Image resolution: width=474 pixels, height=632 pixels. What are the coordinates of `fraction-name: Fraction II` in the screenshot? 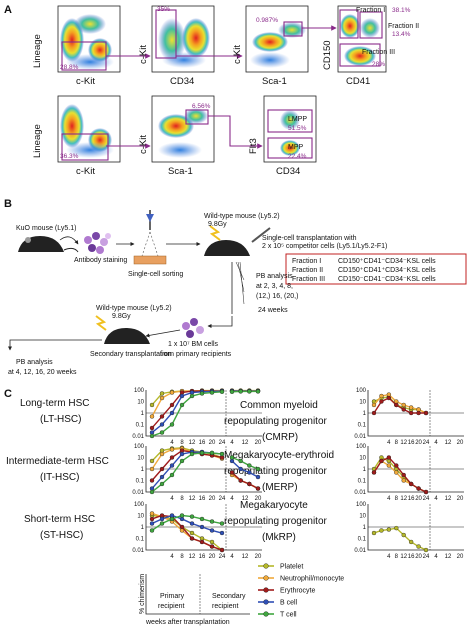 It's located at (307, 270).